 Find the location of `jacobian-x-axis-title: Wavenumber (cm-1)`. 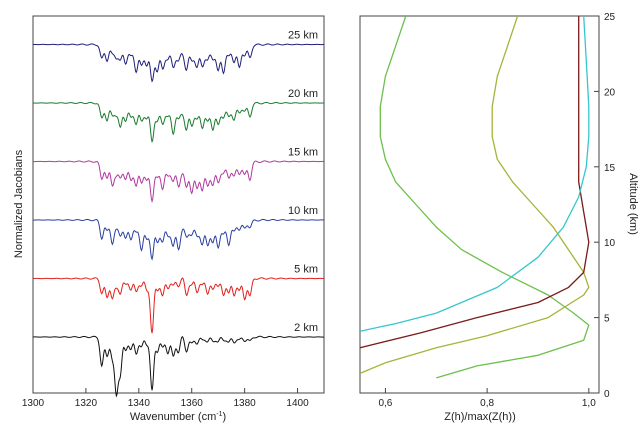

jacobian-x-axis-title: Wavenumber (cm-1) is located at coordinates (178, 417).